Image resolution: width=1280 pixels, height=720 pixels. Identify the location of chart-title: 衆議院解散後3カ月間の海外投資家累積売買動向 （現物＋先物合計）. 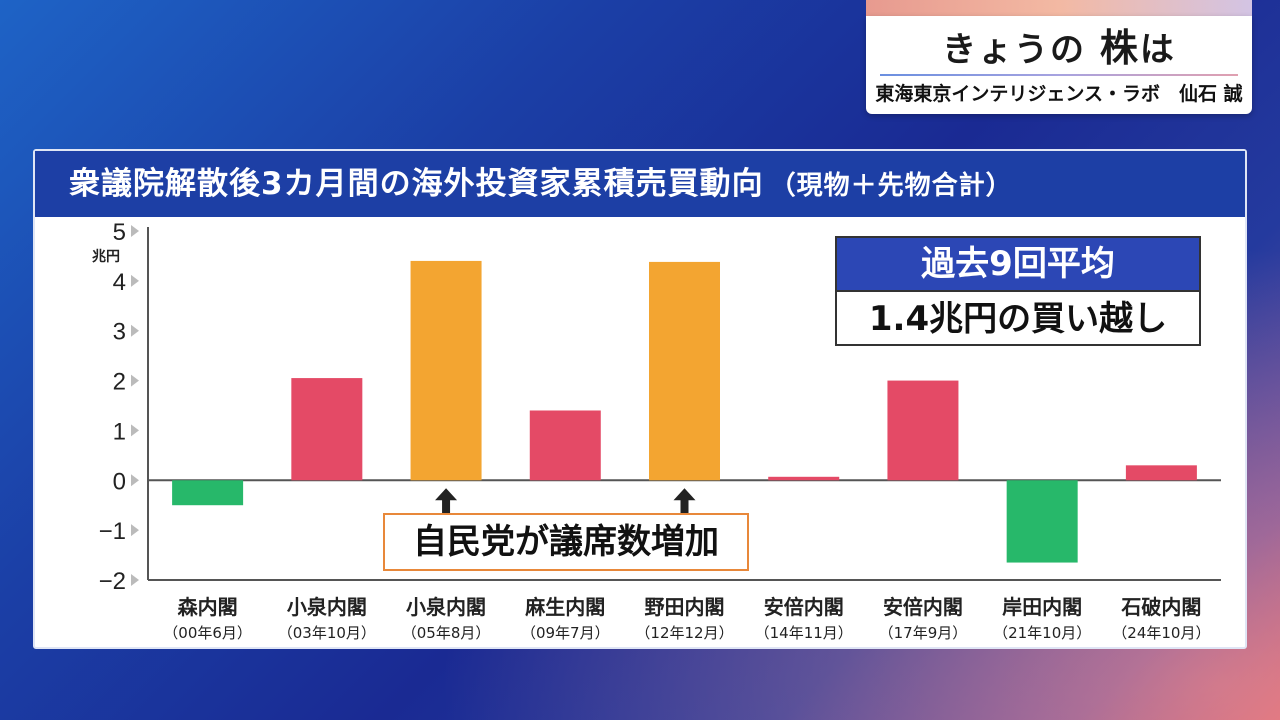
(640, 184).